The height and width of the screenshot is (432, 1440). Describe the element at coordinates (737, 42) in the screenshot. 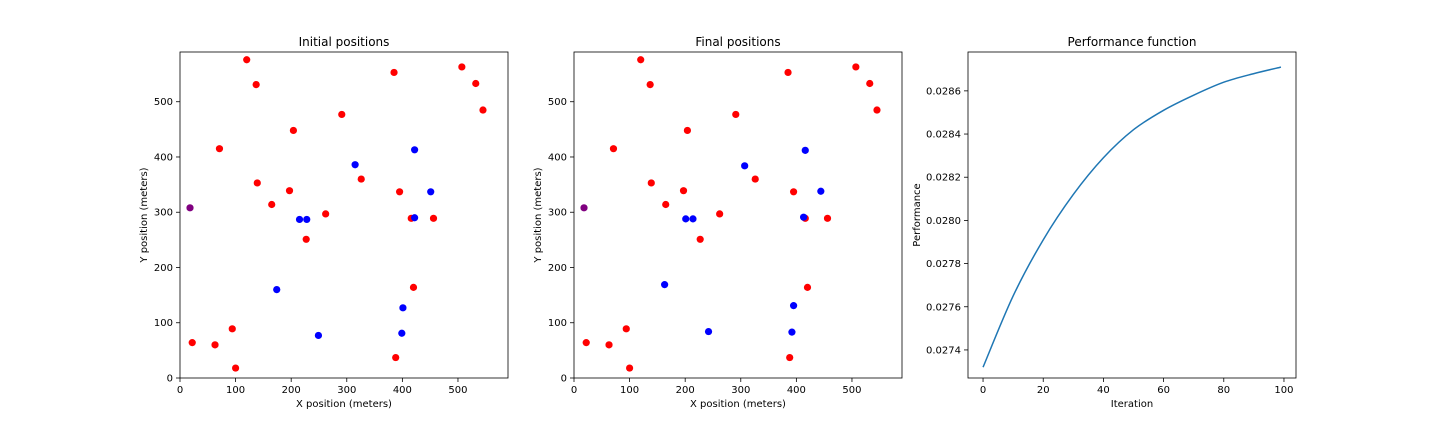

I see `chart-title: Final positions` at that location.